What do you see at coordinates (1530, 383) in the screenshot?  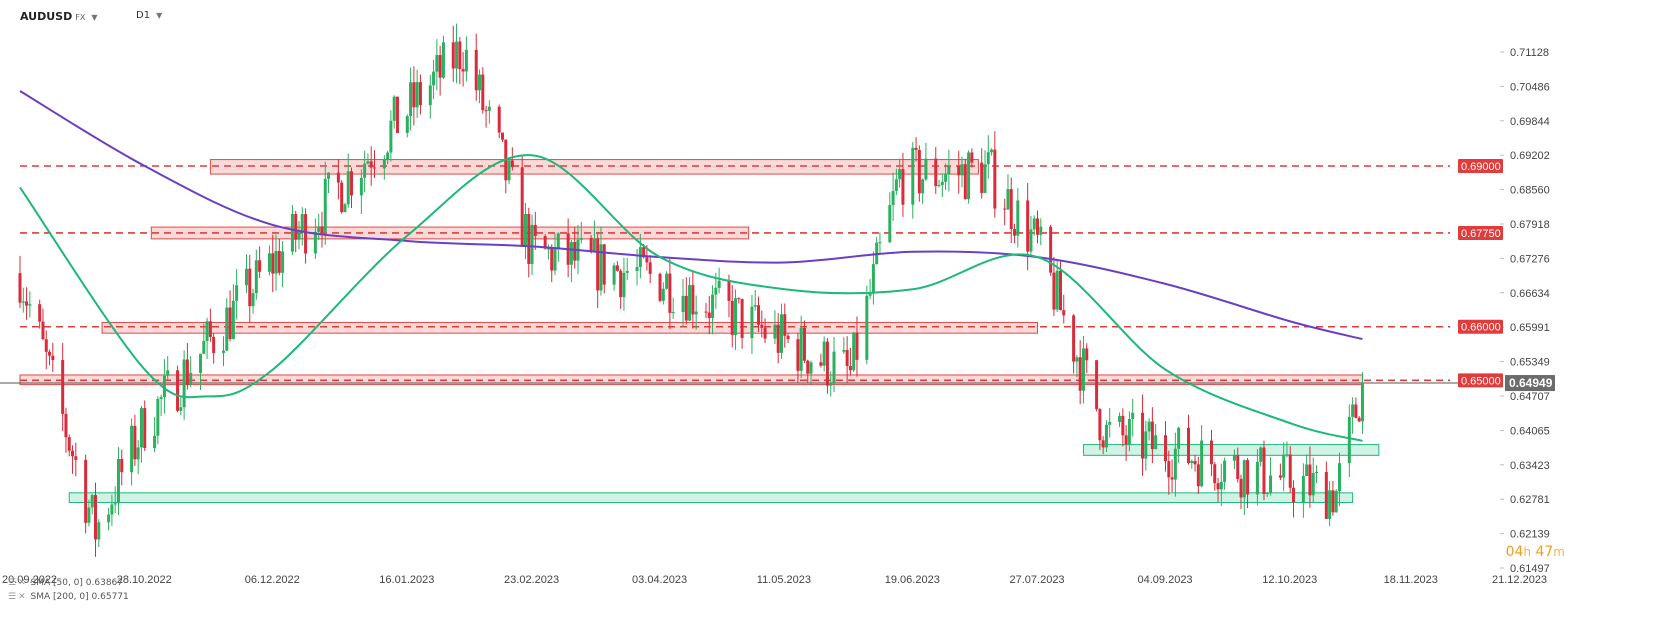 I see `current-price-label-bg` at bounding box center [1530, 383].